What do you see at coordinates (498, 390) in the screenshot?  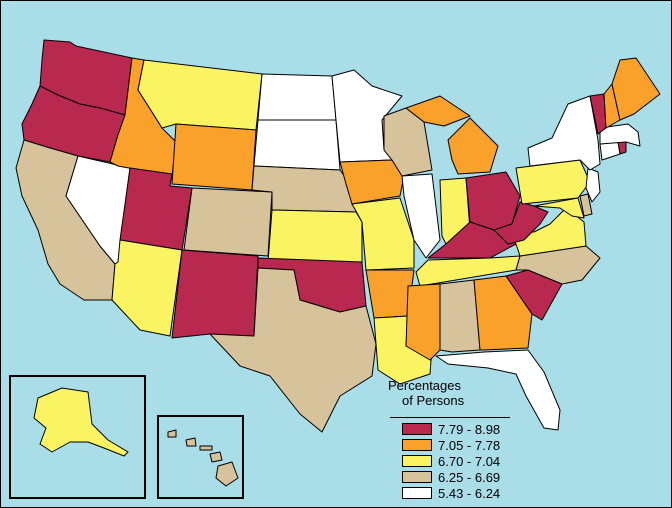 I see `state-florida` at bounding box center [498, 390].